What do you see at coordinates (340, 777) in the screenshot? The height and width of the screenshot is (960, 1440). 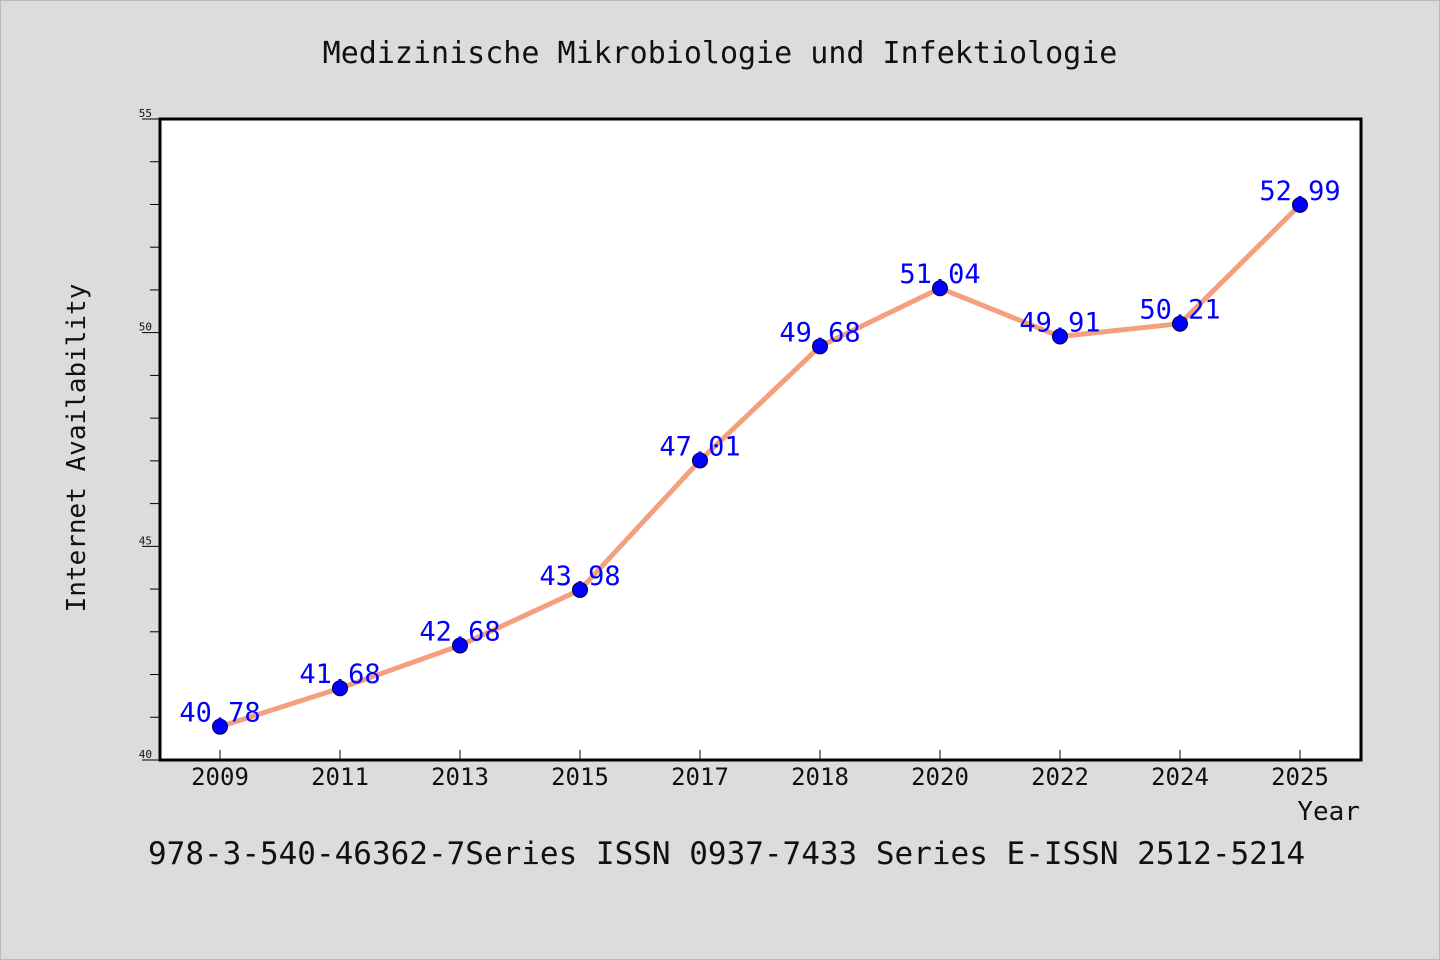 I see `x-tick-label: 2011` at bounding box center [340, 777].